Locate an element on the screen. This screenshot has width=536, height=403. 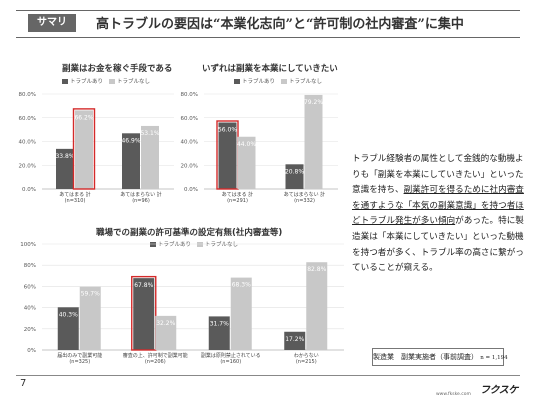
x-tick-n: (n=206) is located at coordinates (155, 362).